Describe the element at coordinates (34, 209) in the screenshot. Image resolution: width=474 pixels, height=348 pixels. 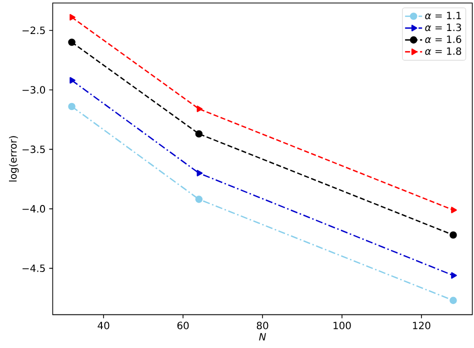
I see `y-tick-label: −4.0` at that location.